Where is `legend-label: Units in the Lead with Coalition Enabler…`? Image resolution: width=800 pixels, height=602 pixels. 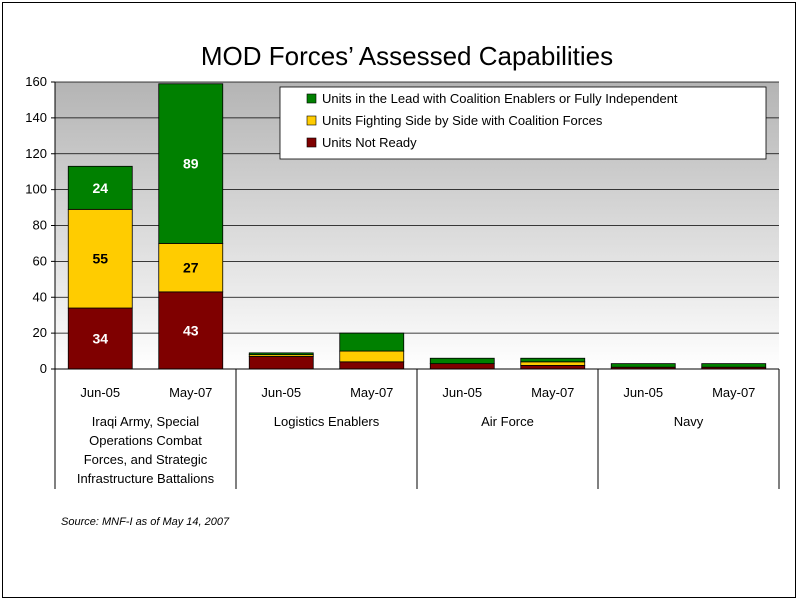
legend-label: Units in the Lead with Coalition Enabler… is located at coordinates (500, 98).